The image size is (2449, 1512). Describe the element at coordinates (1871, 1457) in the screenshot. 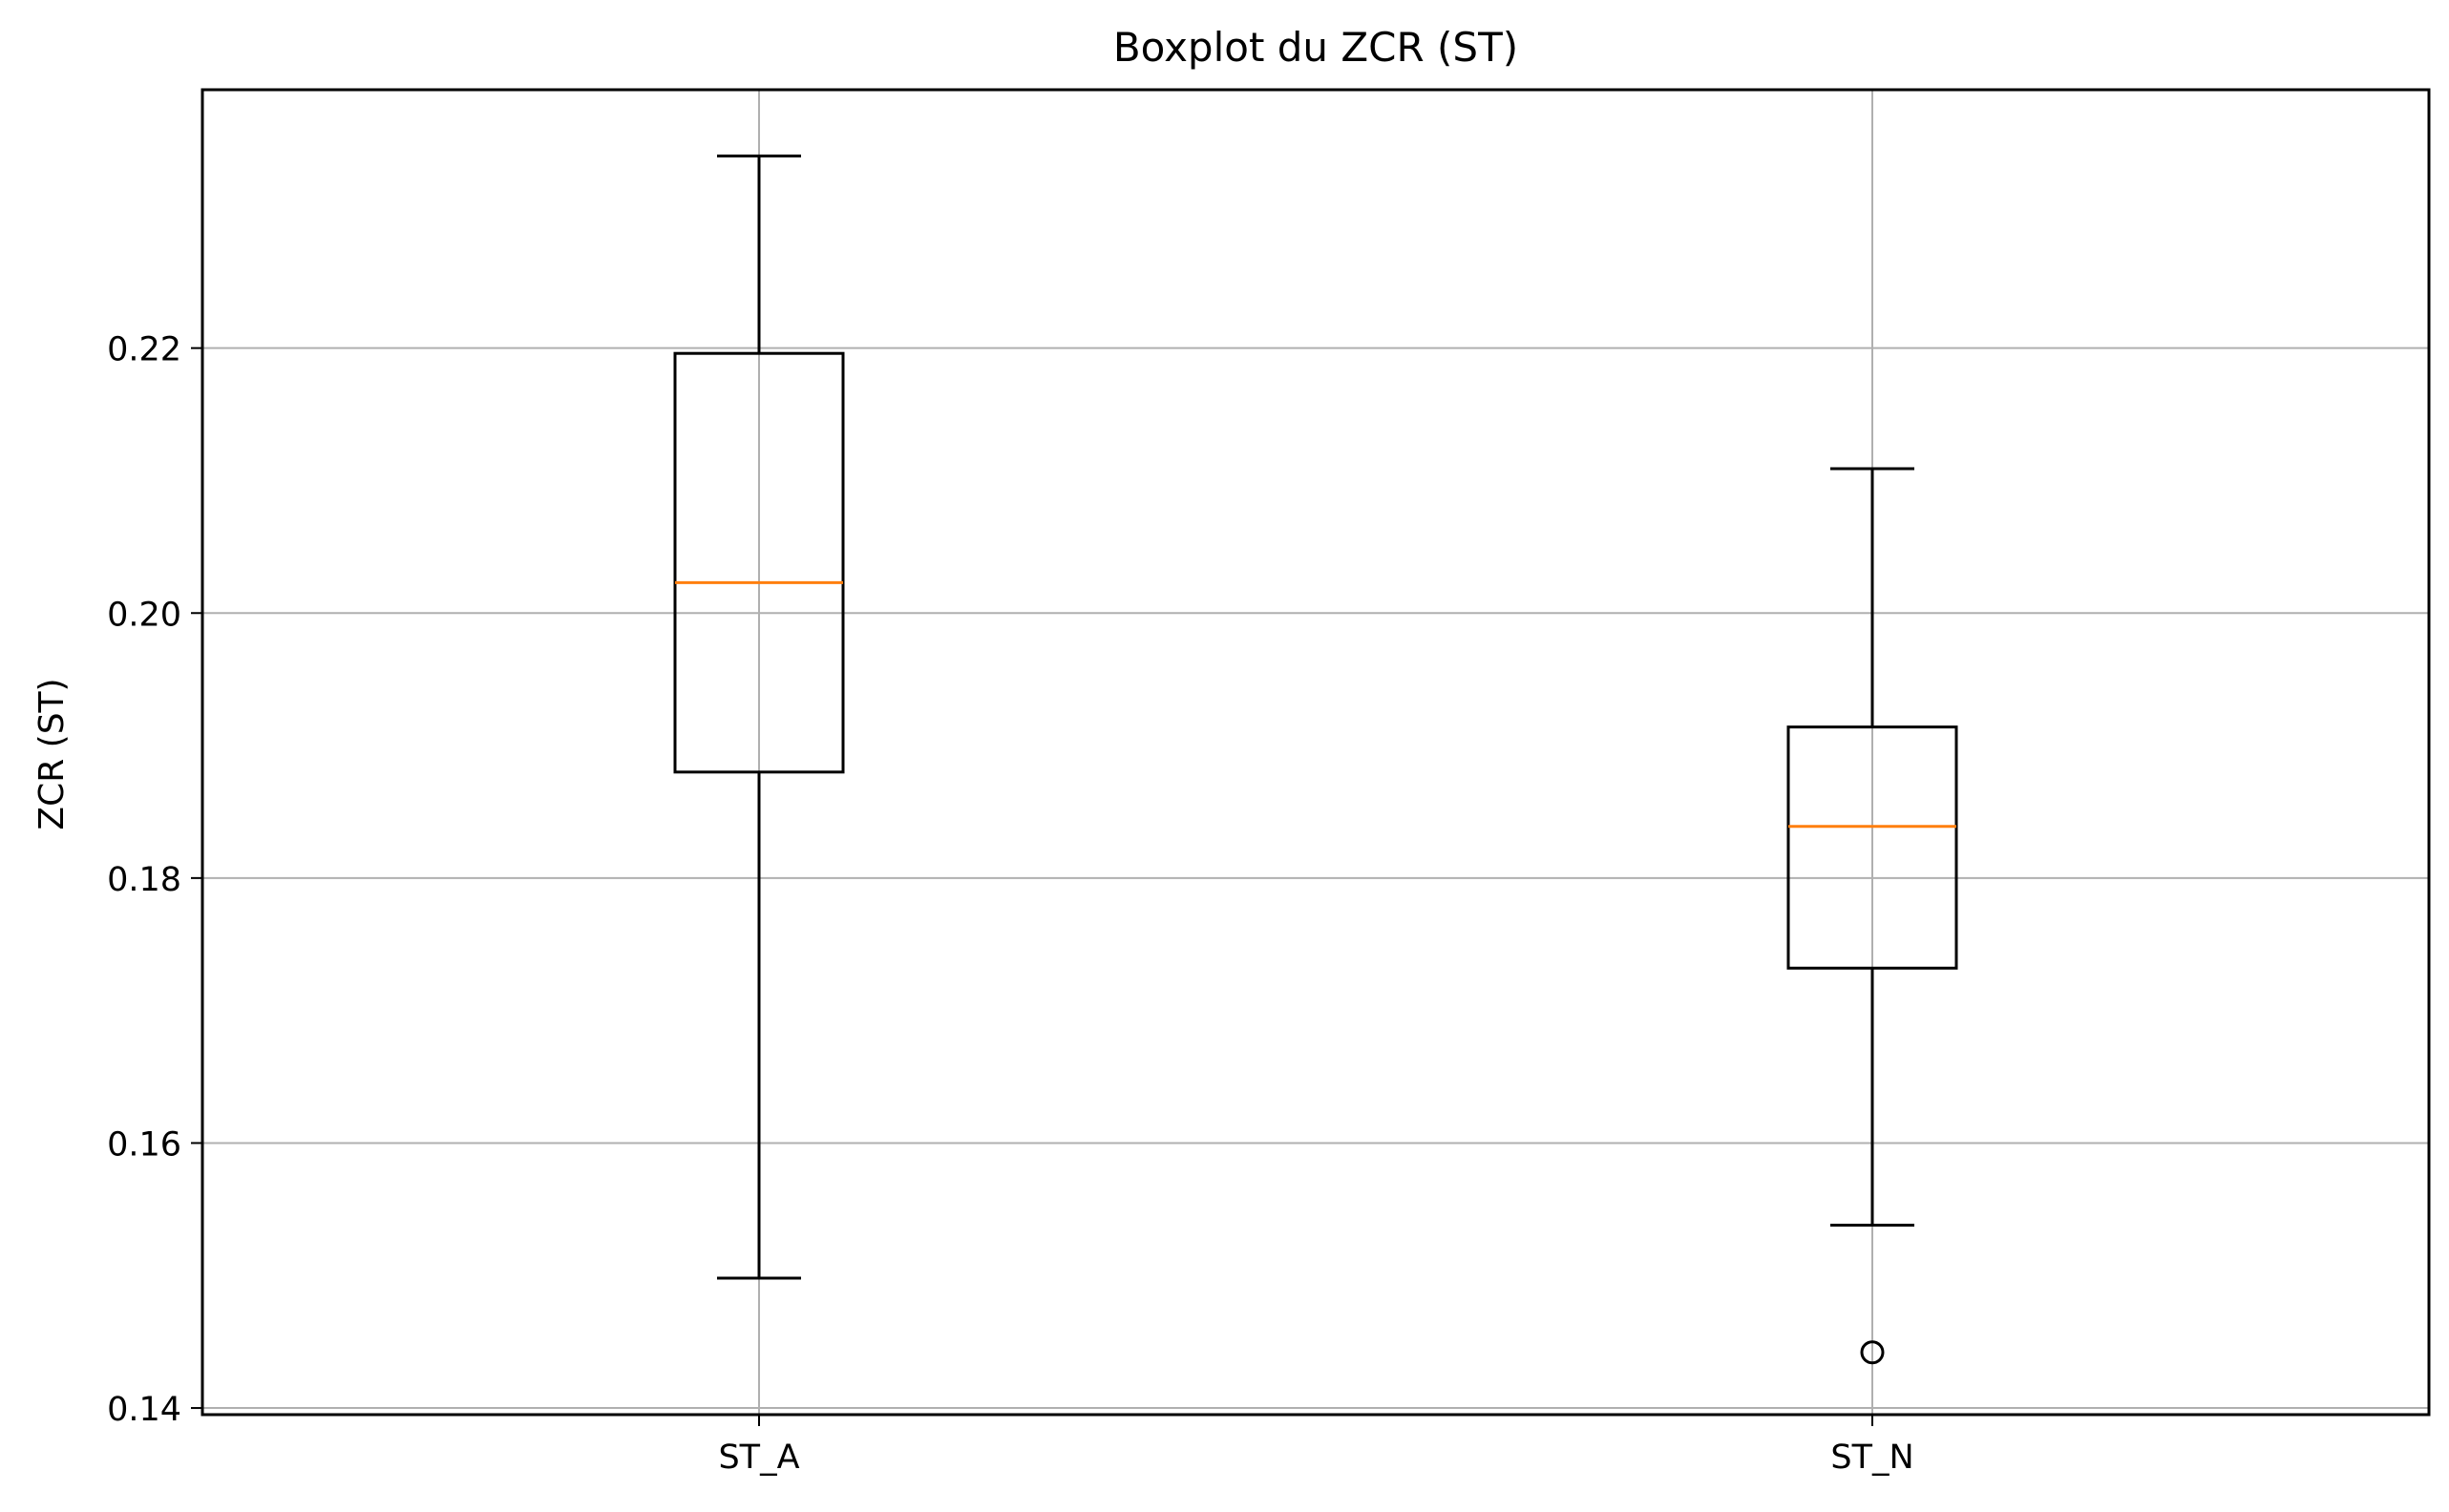

I see `x-tick-label: ST_N` at that location.